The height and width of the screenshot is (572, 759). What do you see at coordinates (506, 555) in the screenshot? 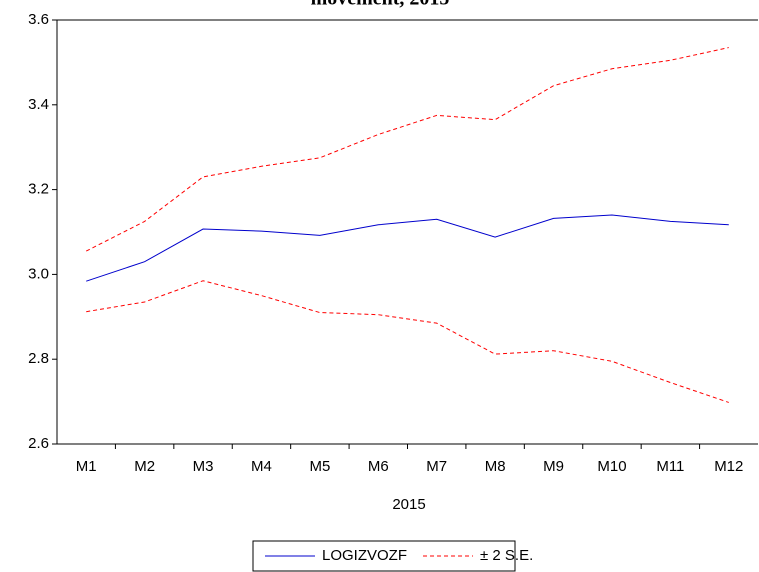
I see `legend-label: ± 2 S.E.` at bounding box center [506, 555].